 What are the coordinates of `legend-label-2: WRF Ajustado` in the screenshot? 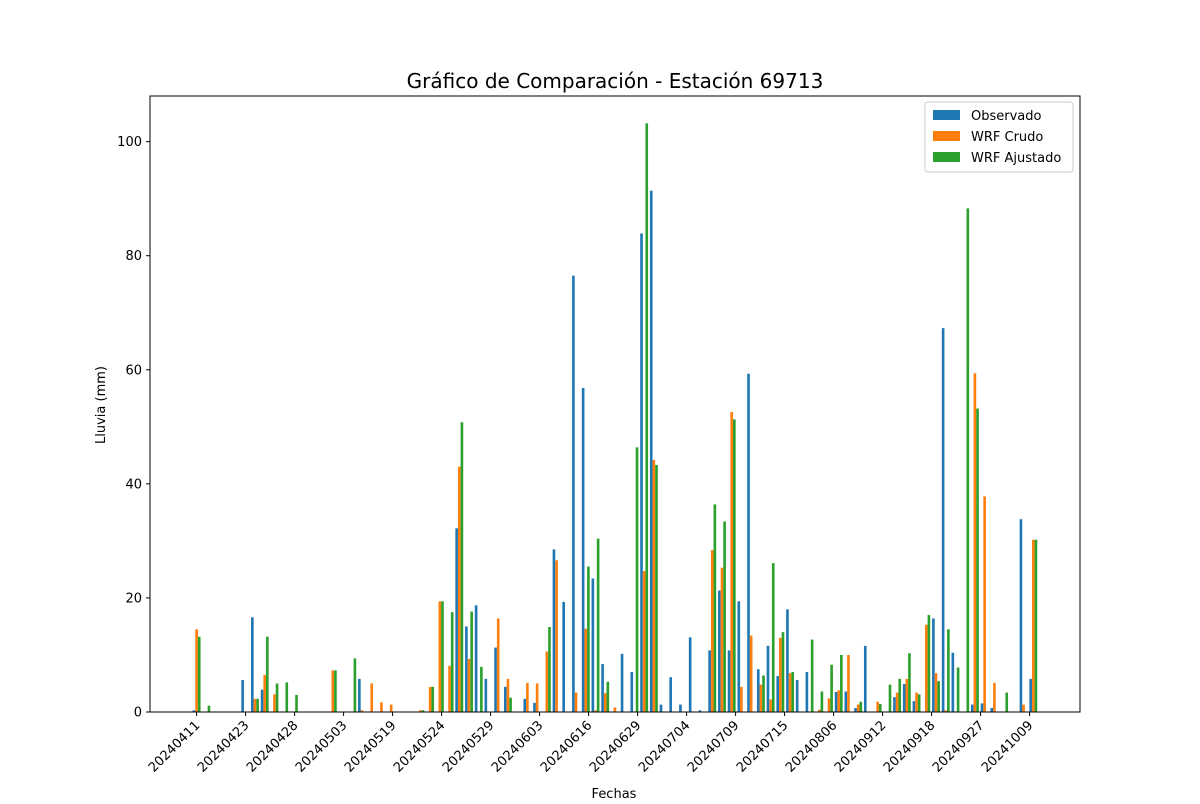 It's located at (1016, 158).